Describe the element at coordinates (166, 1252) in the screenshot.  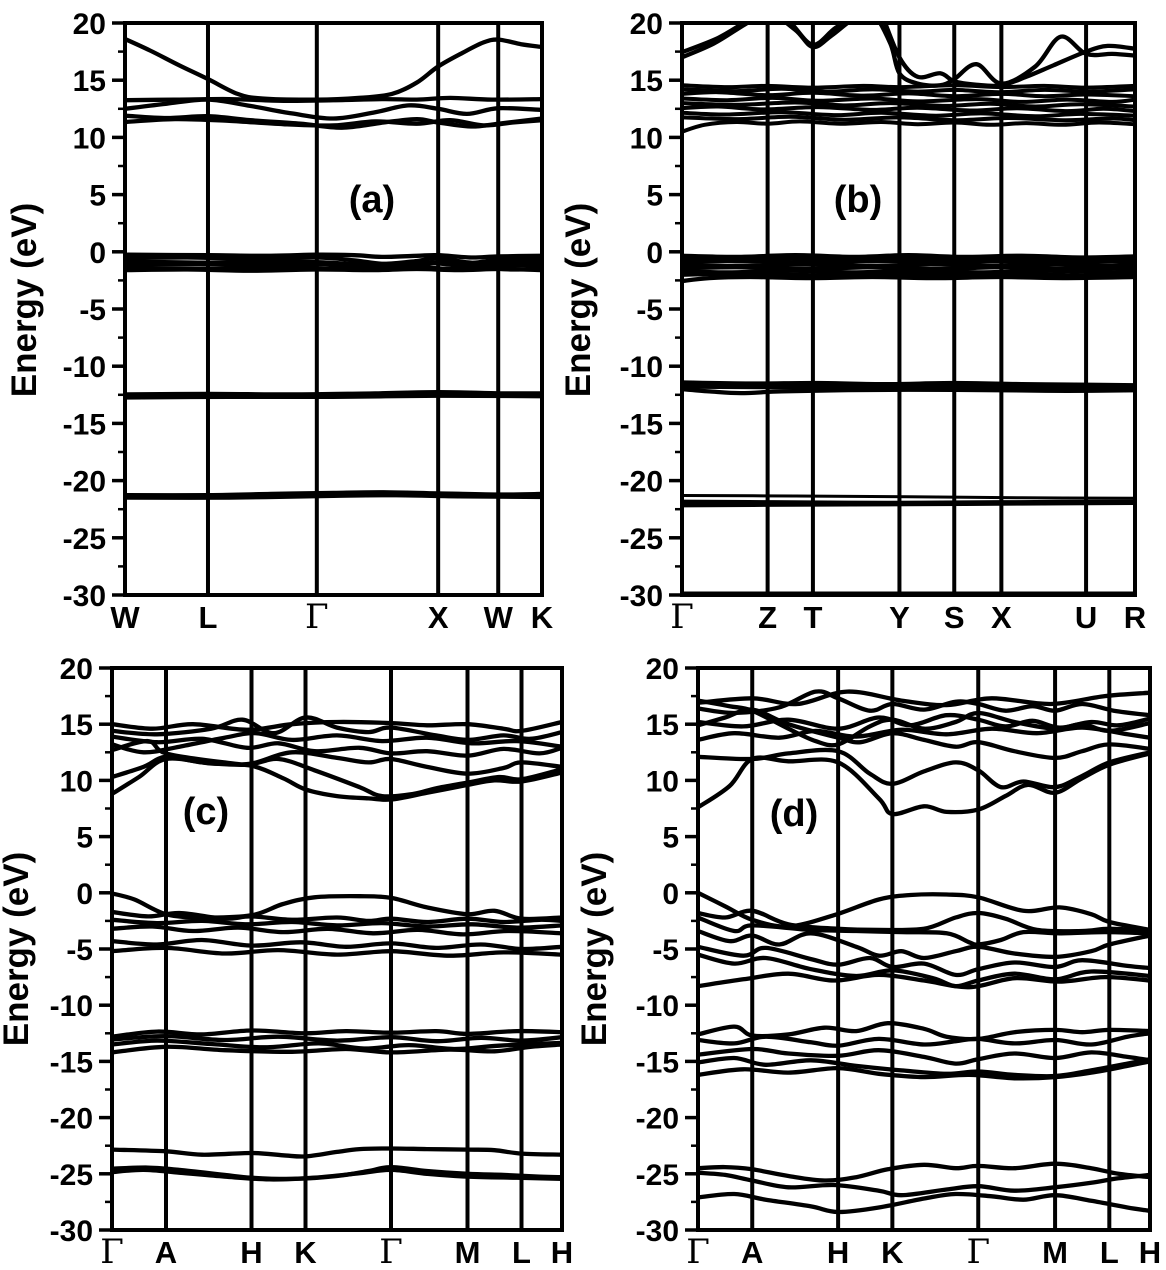
I see `k-point-label: A` at that location.